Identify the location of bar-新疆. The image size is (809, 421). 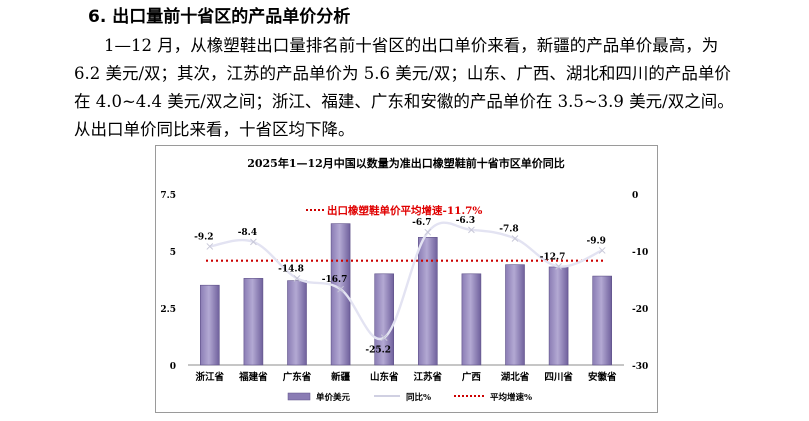
(340, 294).